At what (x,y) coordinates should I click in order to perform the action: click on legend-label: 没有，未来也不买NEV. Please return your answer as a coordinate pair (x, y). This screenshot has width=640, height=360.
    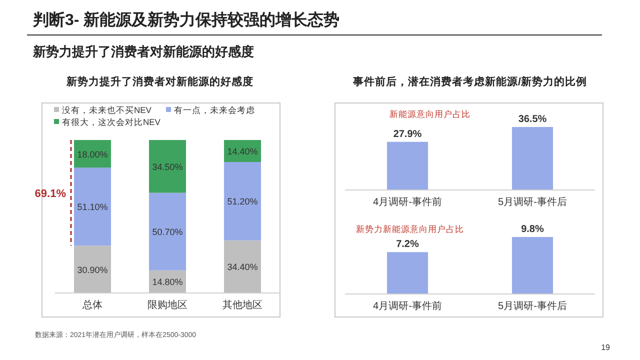
    Looking at the image, I should click on (107, 110).